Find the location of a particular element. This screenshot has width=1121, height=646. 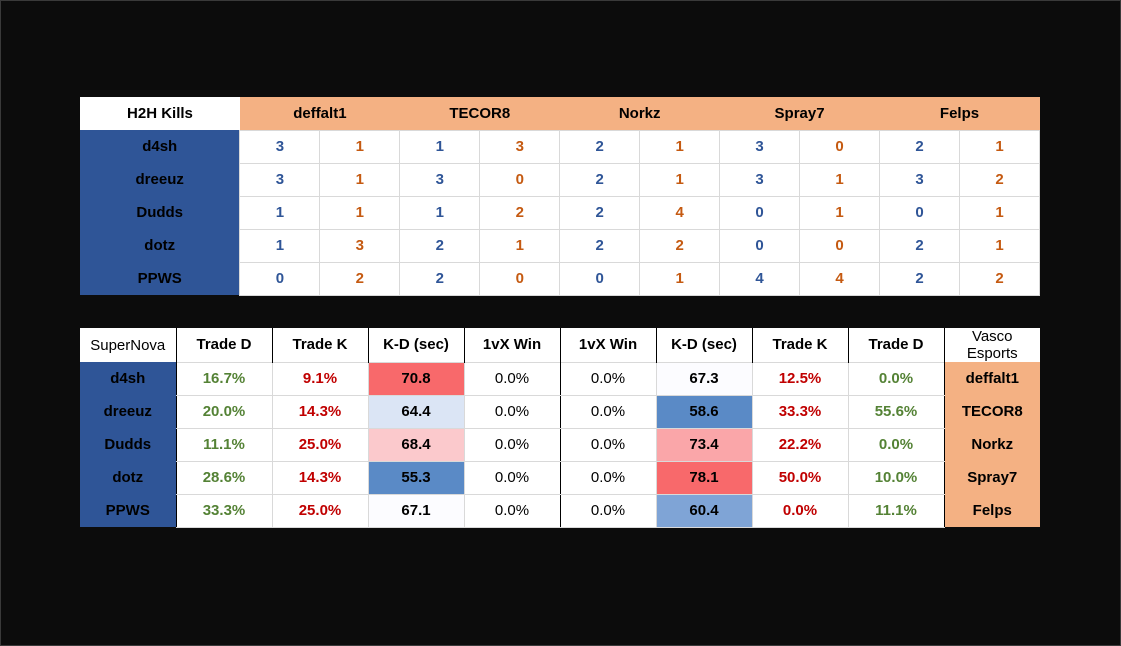

opp-kd-value: 73.4 is located at coordinates (704, 444).